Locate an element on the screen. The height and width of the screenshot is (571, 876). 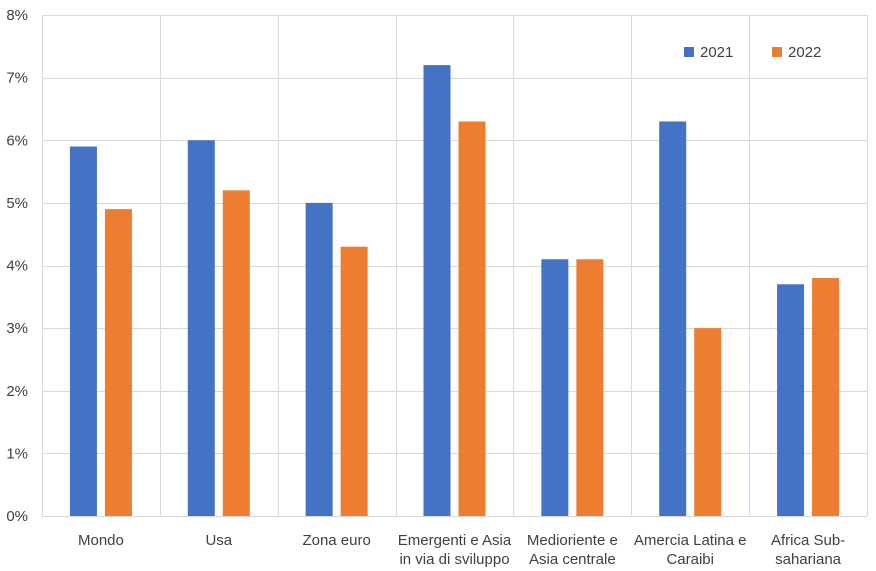
legend: 2021 2022 is located at coordinates (752, 52).